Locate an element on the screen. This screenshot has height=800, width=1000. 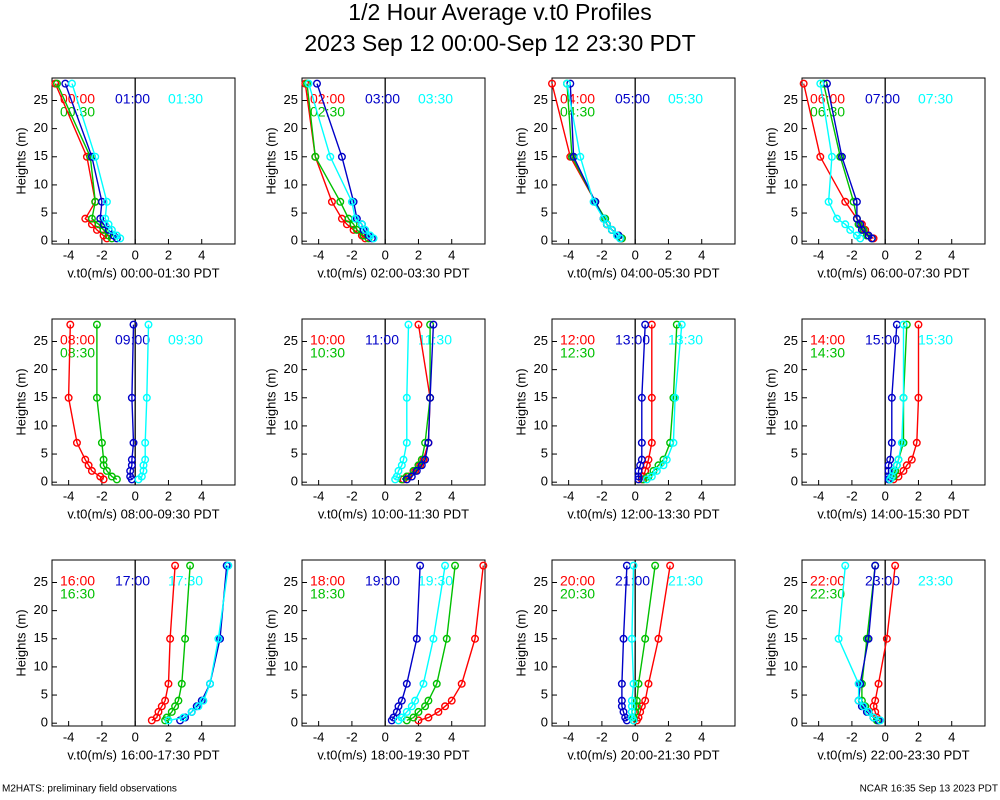
legend-label: 05:00 is located at coordinates (632, 99).